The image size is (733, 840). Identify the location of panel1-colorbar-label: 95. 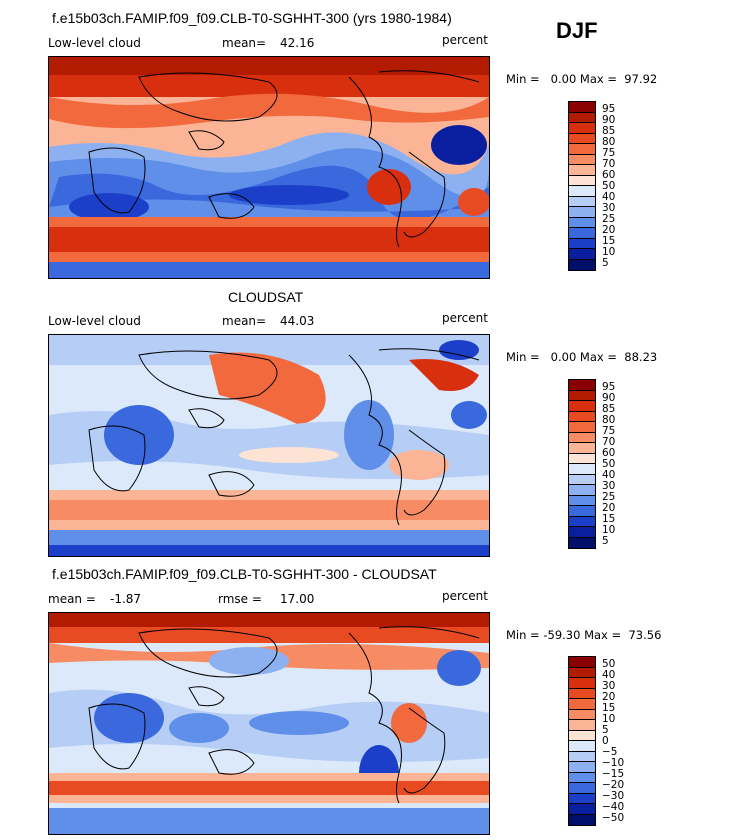
(609, 109).